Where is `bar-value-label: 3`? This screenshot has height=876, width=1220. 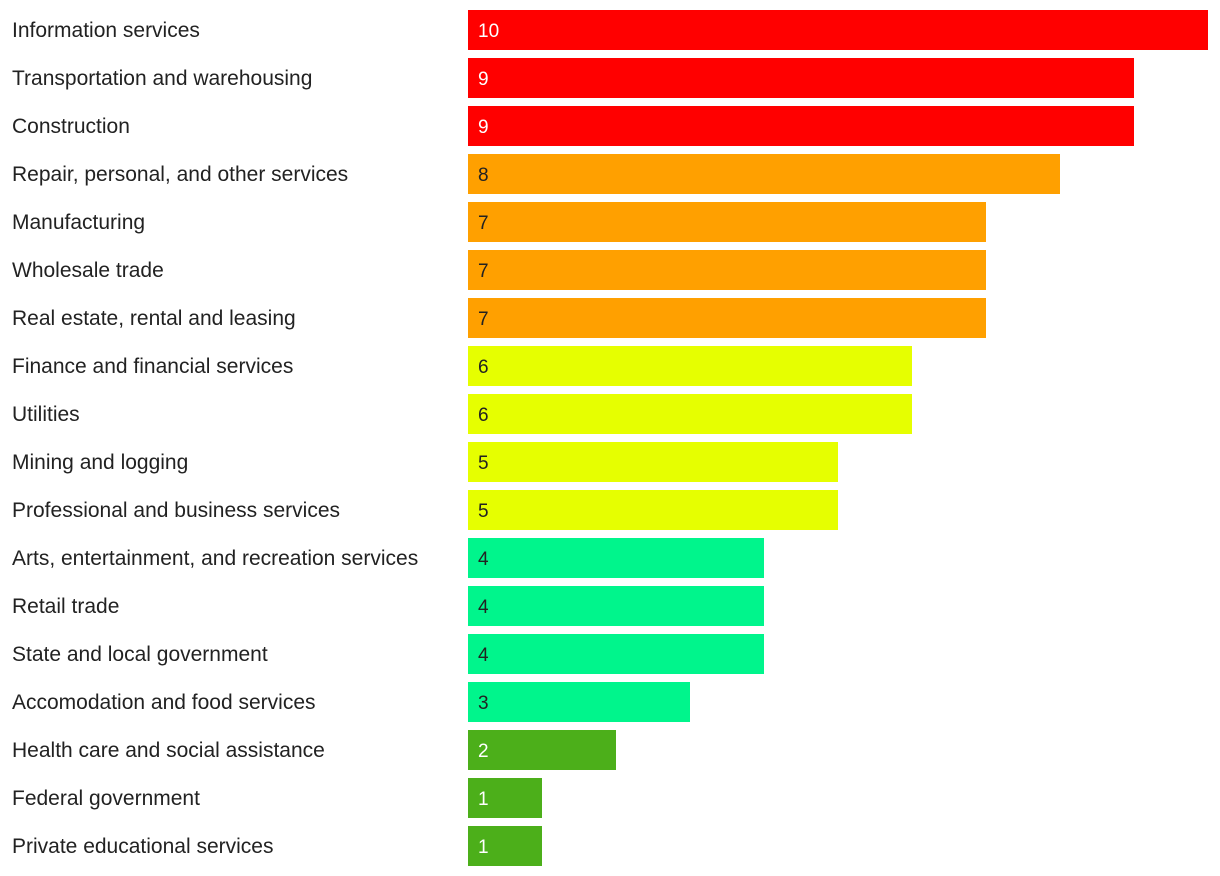
bar-value-label: 3 is located at coordinates (483, 703).